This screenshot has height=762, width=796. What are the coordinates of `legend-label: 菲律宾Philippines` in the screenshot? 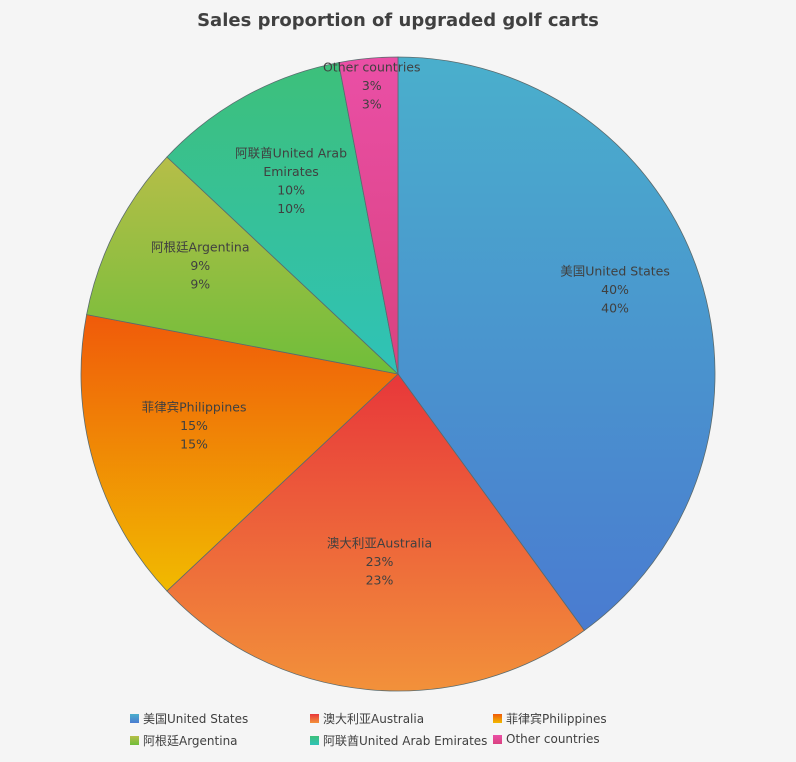 It's located at (556, 719).